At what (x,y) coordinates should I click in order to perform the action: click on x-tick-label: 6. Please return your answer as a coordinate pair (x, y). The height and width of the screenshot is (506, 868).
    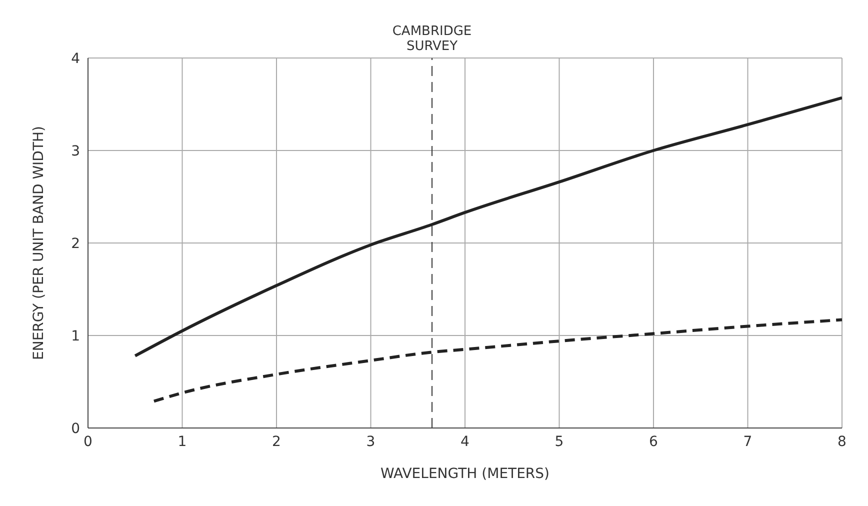
    Looking at the image, I should click on (653, 442).